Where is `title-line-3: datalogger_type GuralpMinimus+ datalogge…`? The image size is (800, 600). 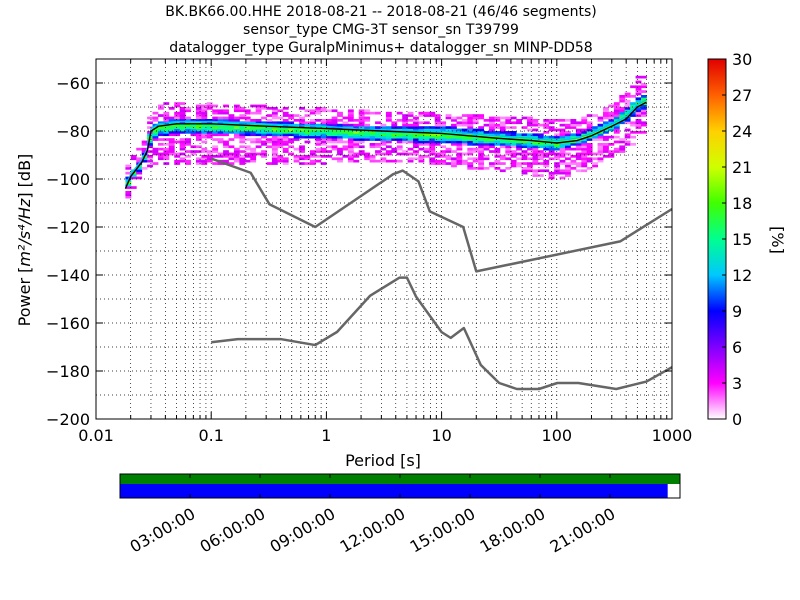 title-line-3: datalogger_type GuralpMinimus+ datalogge… is located at coordinates (380, 48).